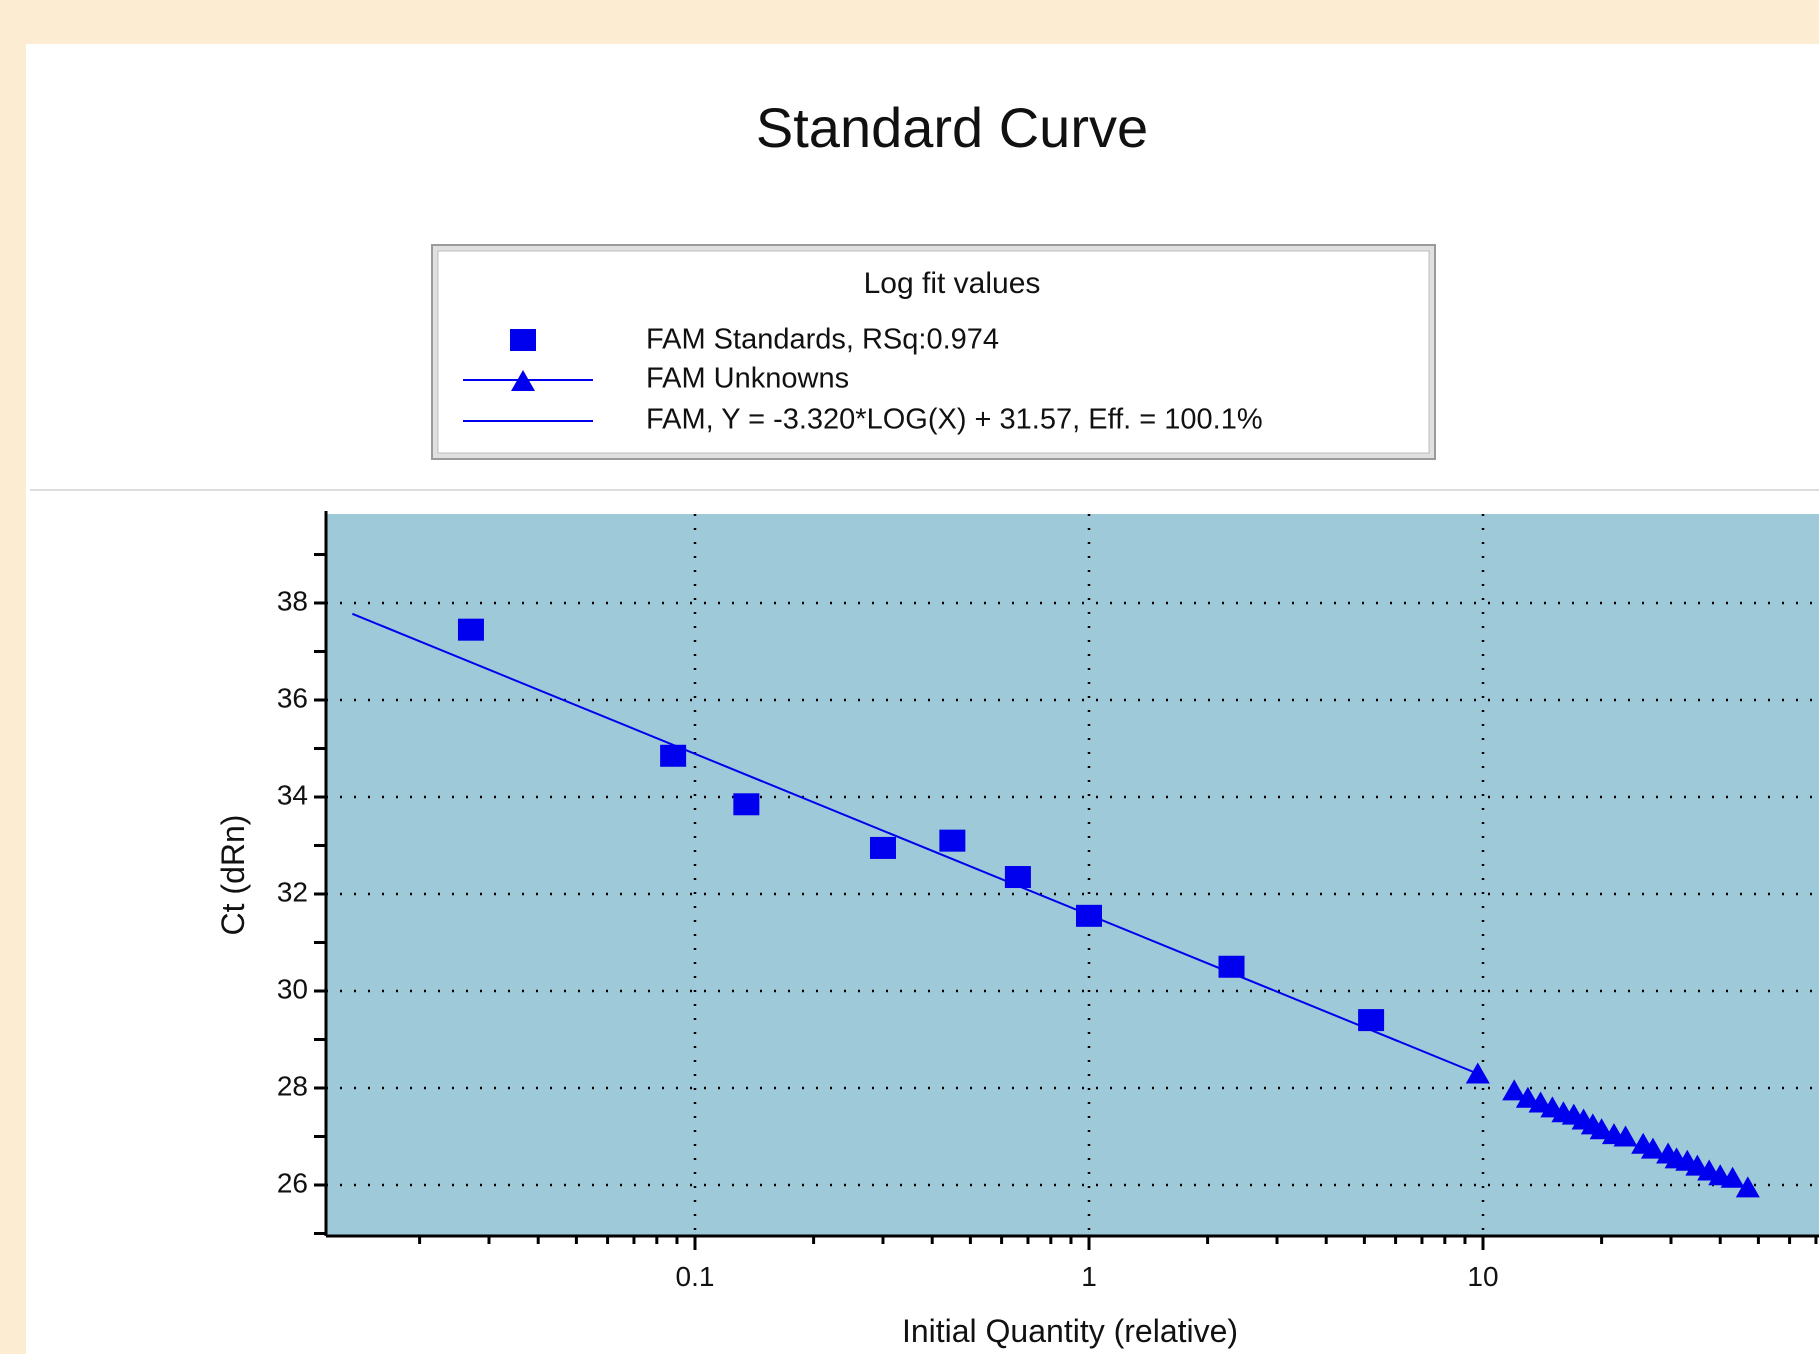  Describe the element at coordinates (292, 988) in the screenshot. I see `y-tick-label: 30` at that location.